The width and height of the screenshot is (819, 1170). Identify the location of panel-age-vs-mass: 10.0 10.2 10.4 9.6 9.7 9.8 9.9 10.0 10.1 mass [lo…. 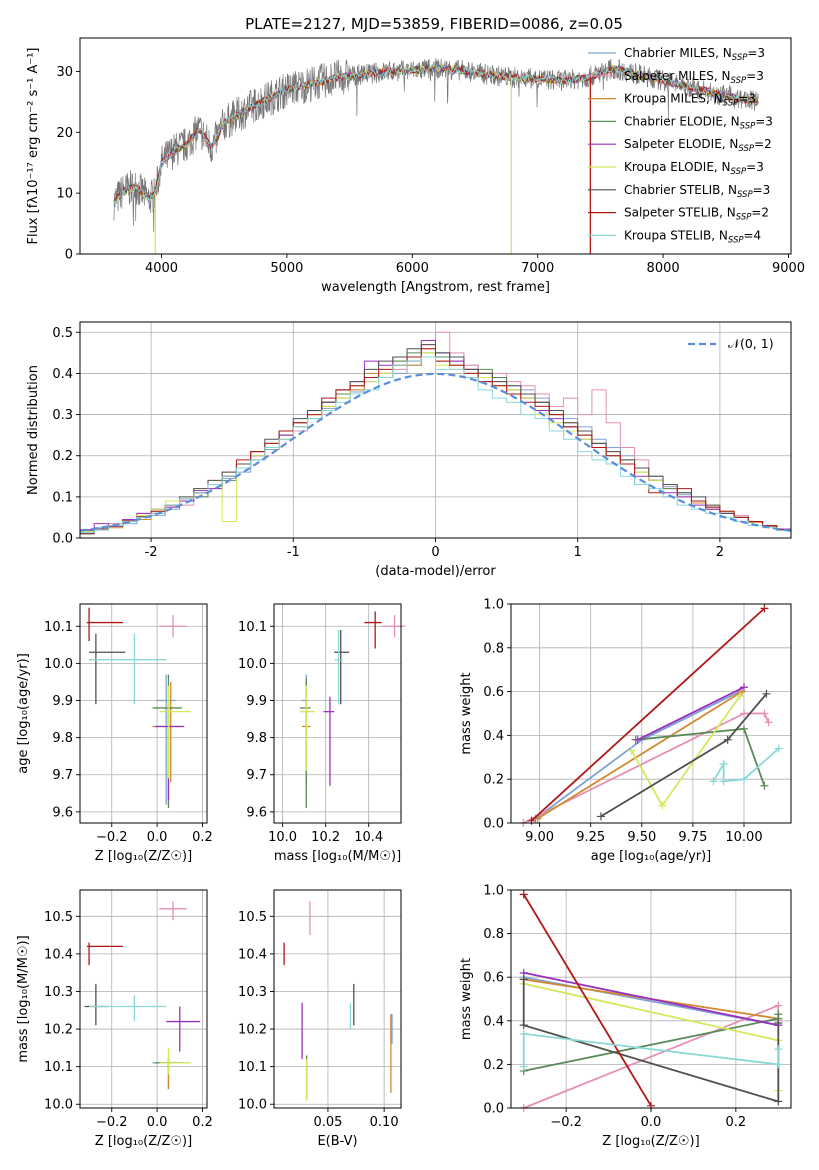
(322, 733).